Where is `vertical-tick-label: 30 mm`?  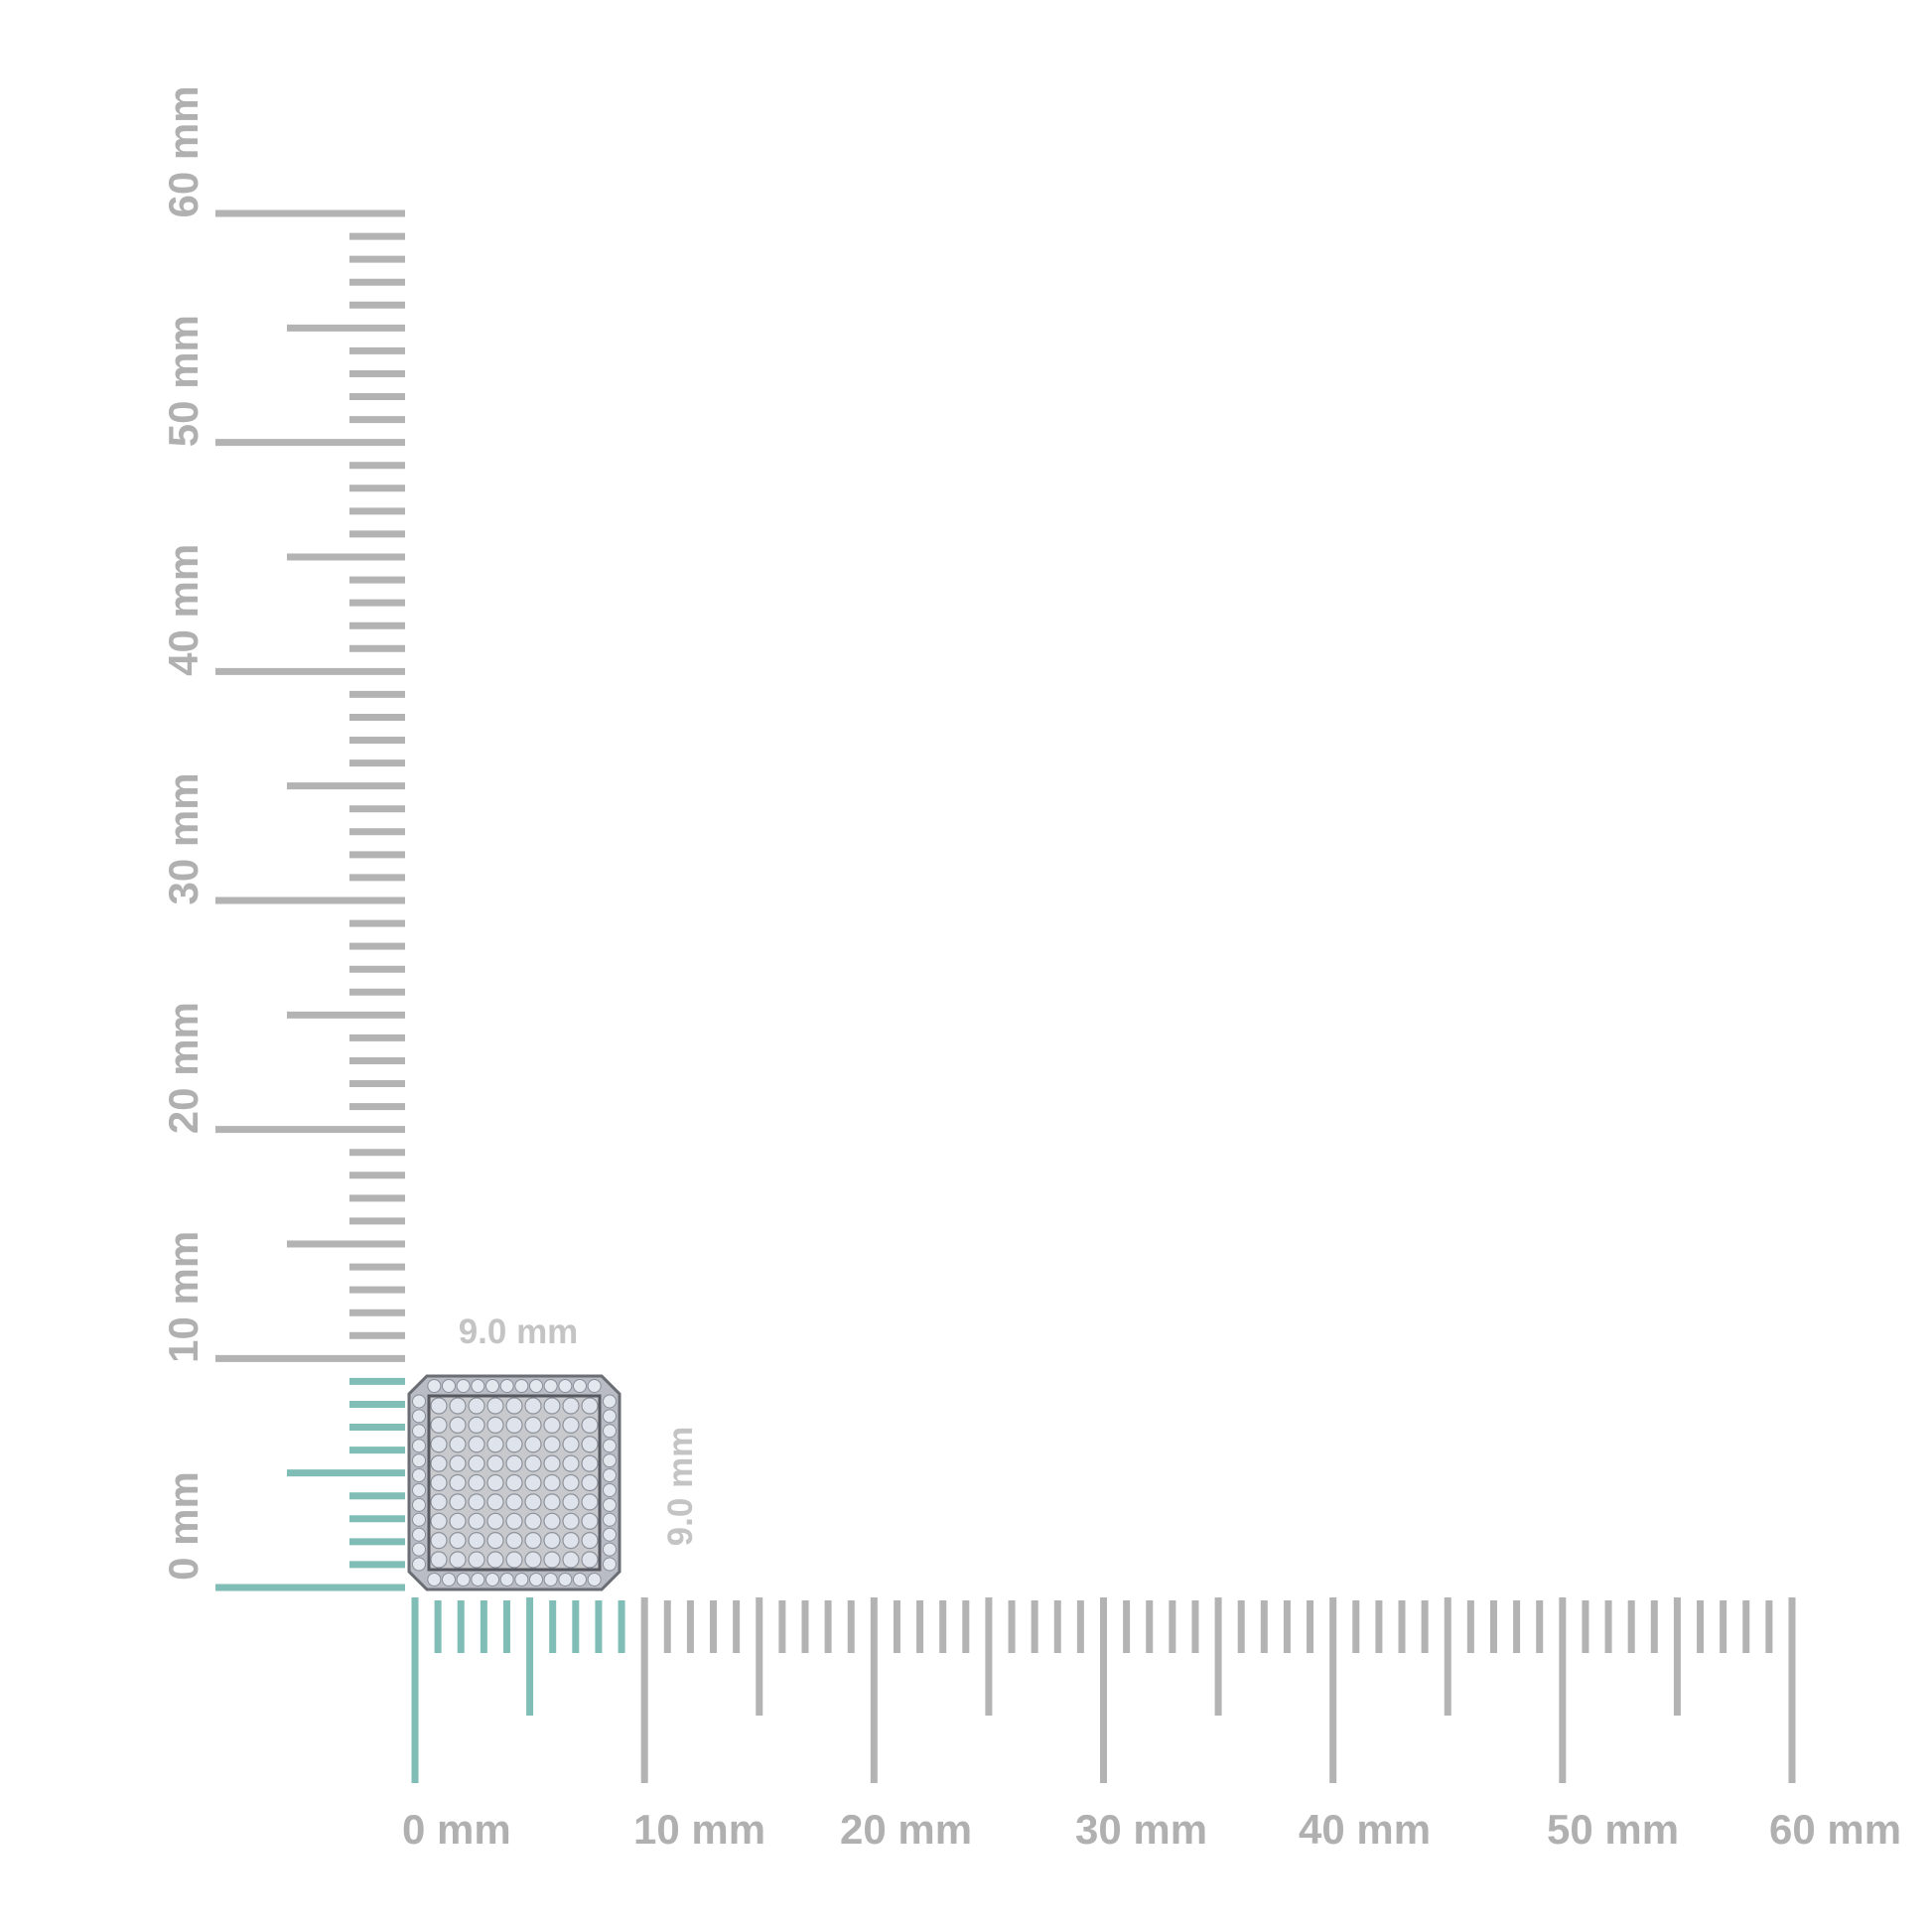
vertical-tick-label: 30 mm is located at coordinates (183, 838).